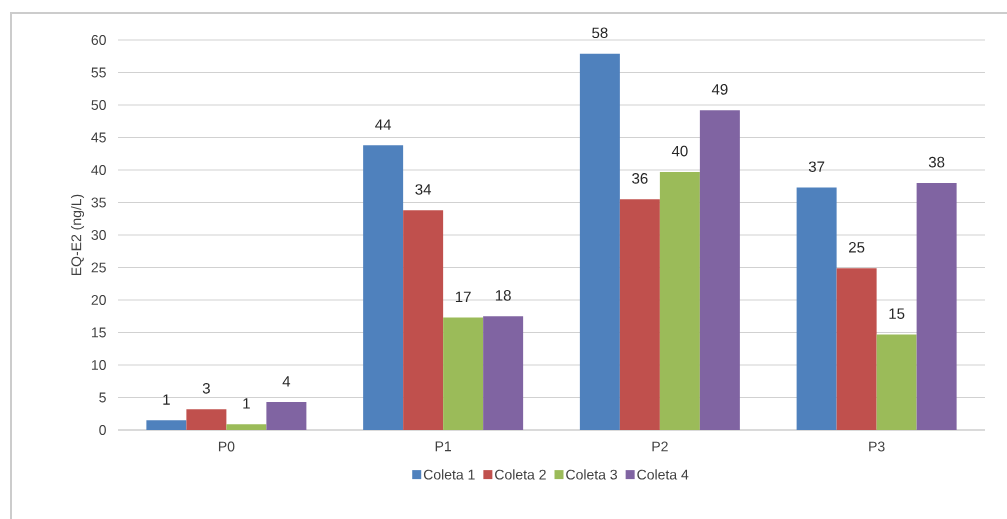 The image size is (1007, 519). What do you see at coordinates (98, 235) in the screenshot?
I see `y-tick-label: 30` at bounding box center [98, 235].